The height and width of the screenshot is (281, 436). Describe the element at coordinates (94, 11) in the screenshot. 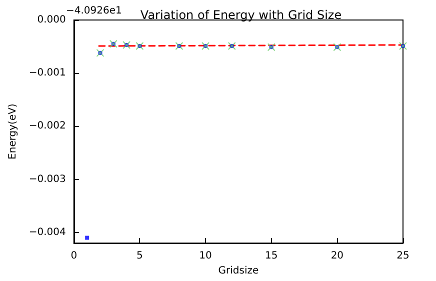

I see `text: −4.0926e1` at that location.